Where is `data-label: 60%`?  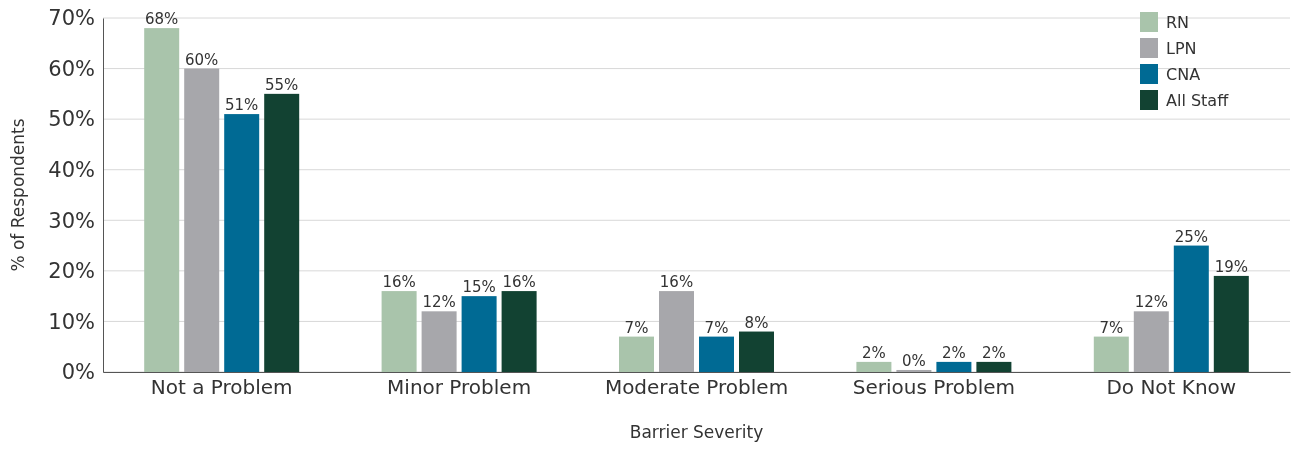 data-label: 60% is located at coordinates (202, 59).